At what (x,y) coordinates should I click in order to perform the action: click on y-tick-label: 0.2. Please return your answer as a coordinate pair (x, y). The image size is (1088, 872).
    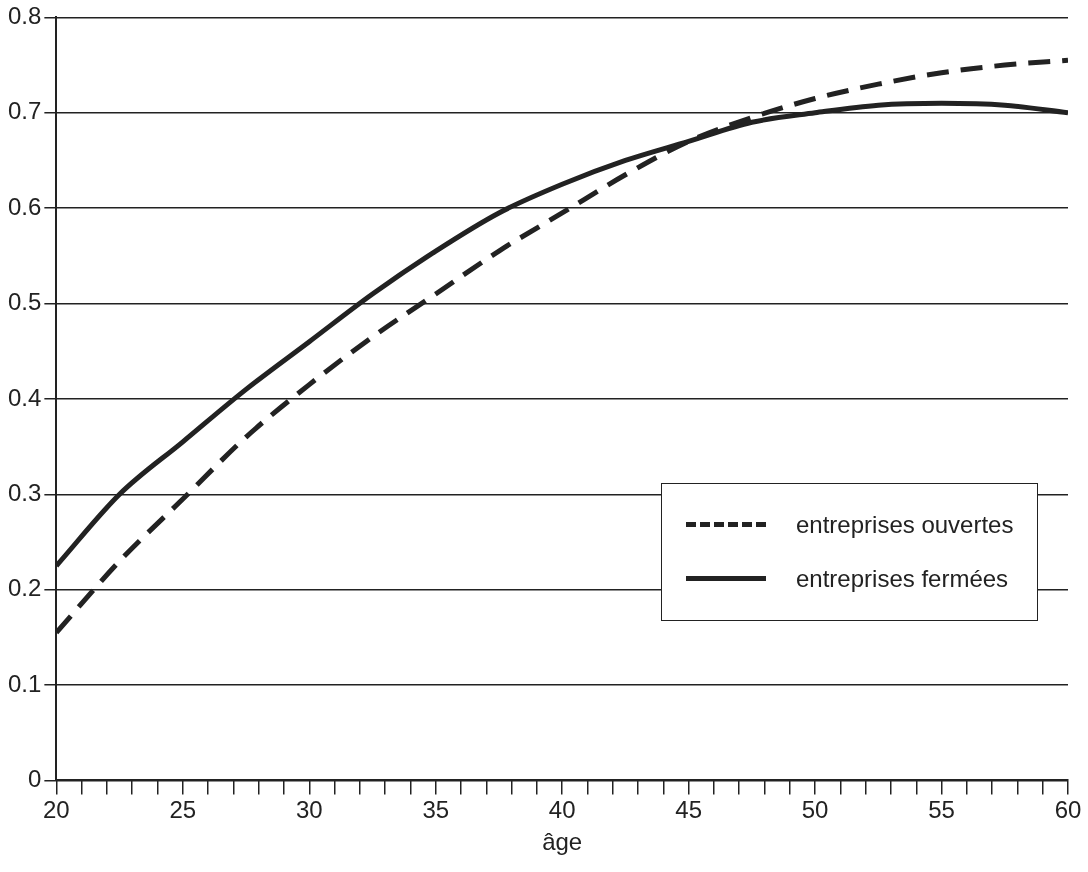
    Looking at the image, I should click on (24, 588).